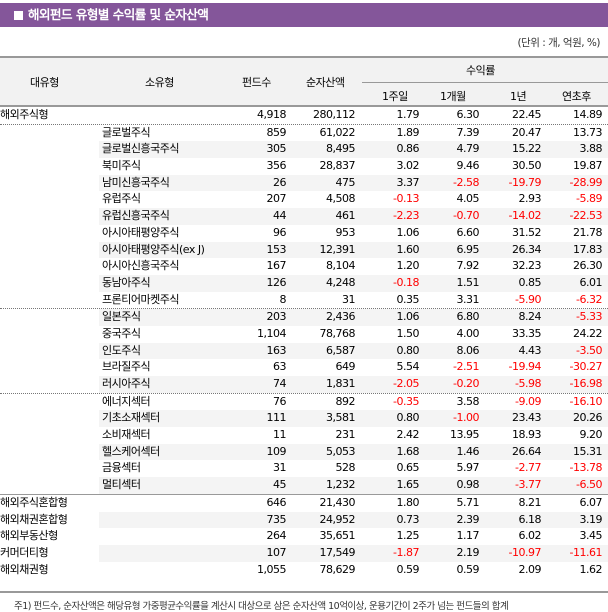 The width and height of the screenshot is (608, 612). Describe the element at coordinates (304, 367) in the screenshot. I see `table-row: 브라질주식 63 649 5.54 -2.51 -19.94 -30.27` at that location.